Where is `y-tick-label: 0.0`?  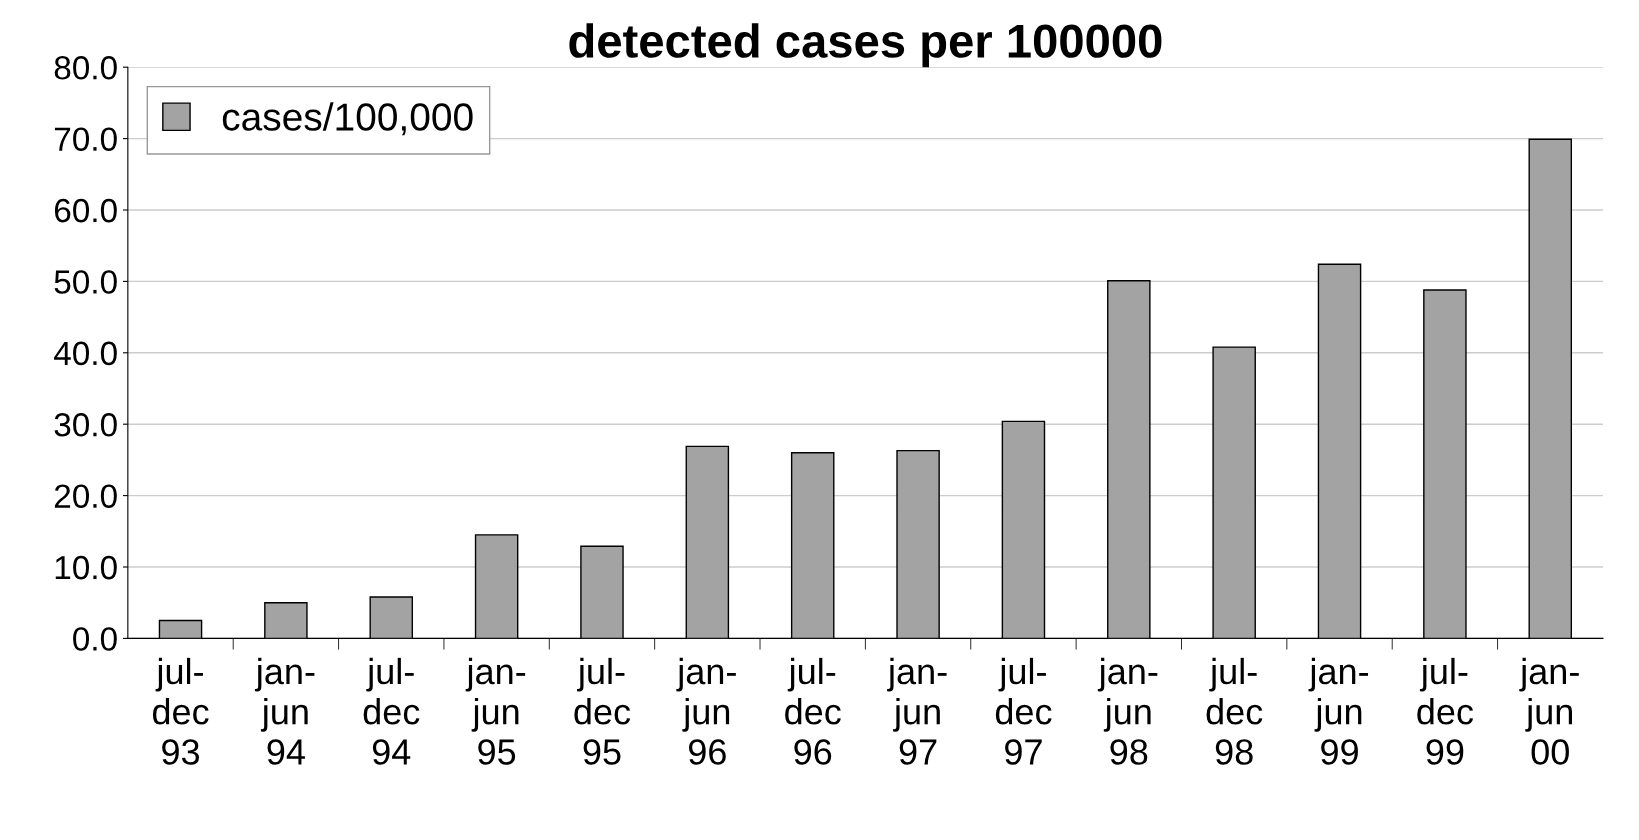
y-tick-label: 0.0 is located at coordinates (95, 639).